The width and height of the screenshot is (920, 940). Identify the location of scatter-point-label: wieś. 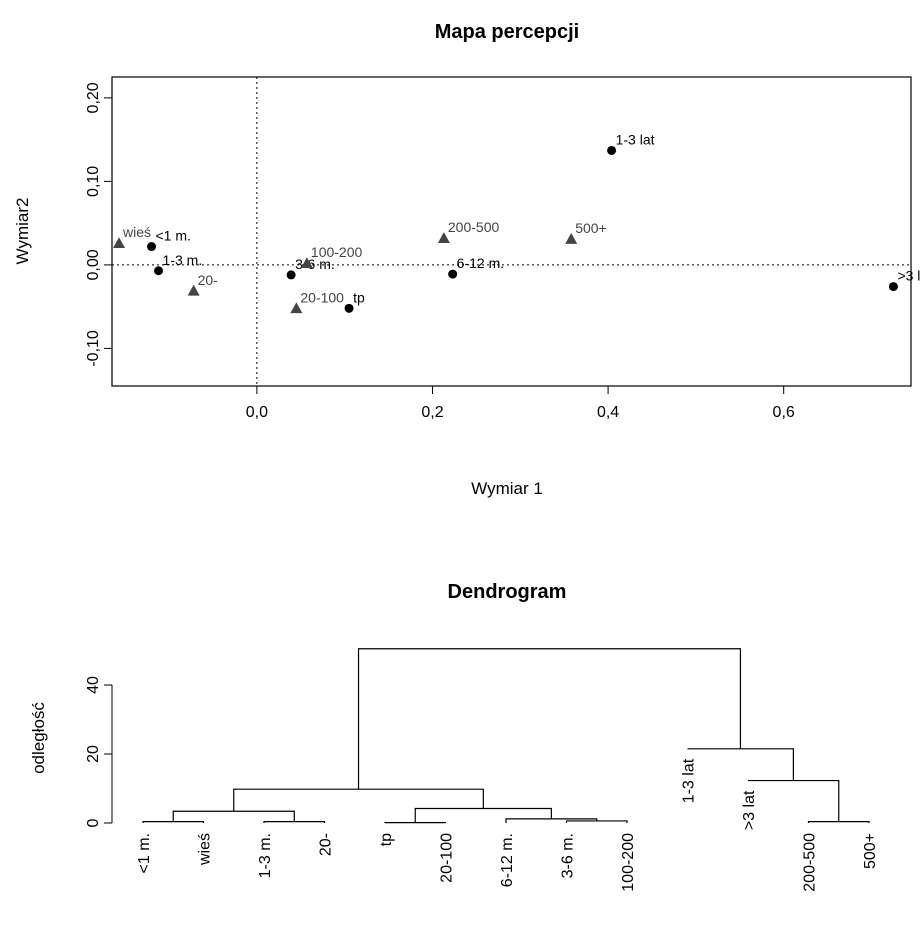
(136, 232).